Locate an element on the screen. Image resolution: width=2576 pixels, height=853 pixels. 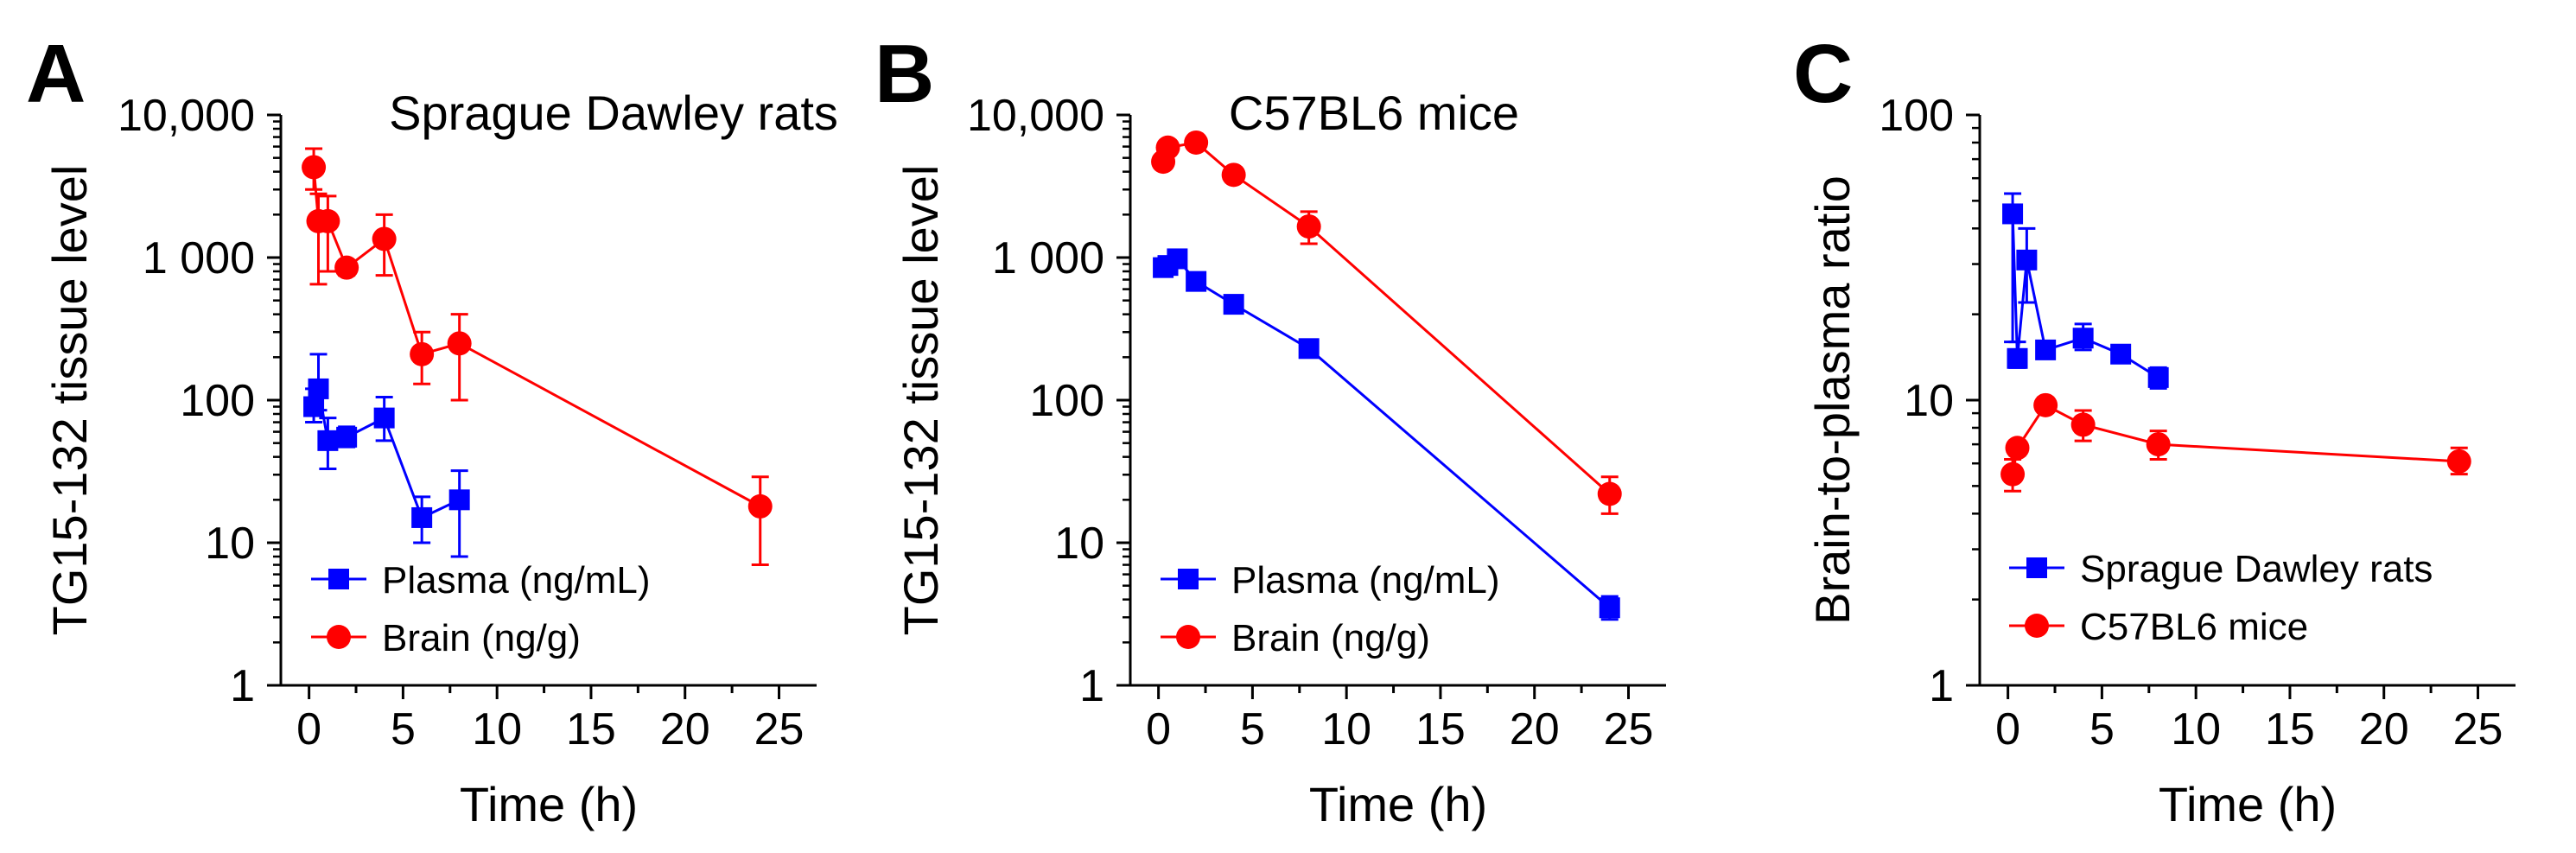
panel-title: Sprague Dawley rats is located at coordinates (614, 113).